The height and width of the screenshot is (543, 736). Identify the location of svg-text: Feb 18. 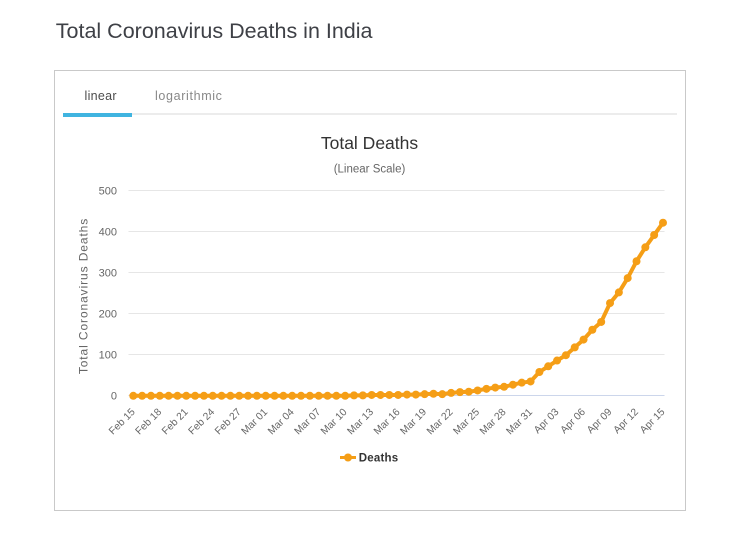
(149, 422).